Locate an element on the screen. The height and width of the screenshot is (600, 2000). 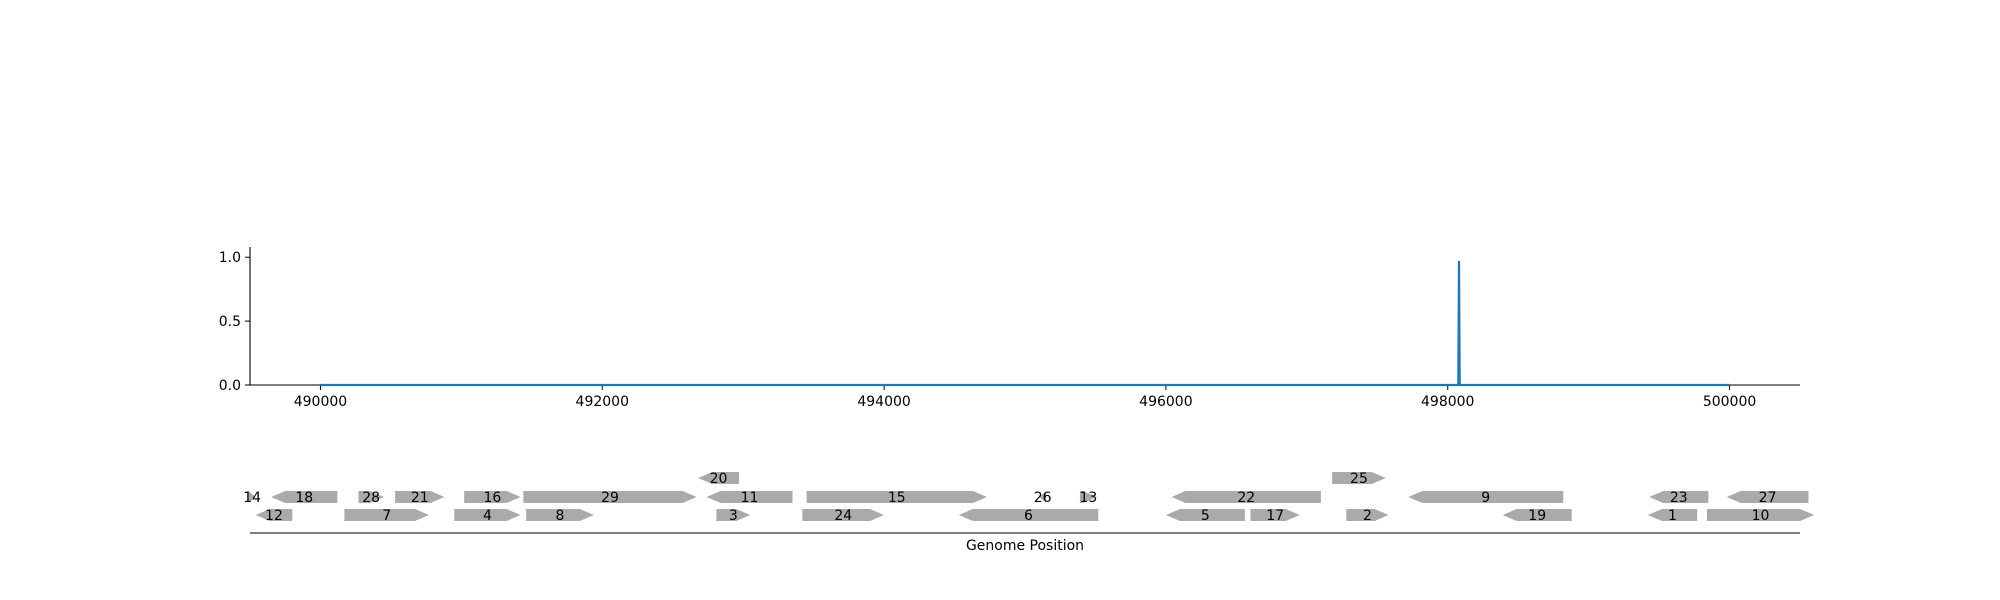
gene-label: 4 is located at coordinates (487, 516).